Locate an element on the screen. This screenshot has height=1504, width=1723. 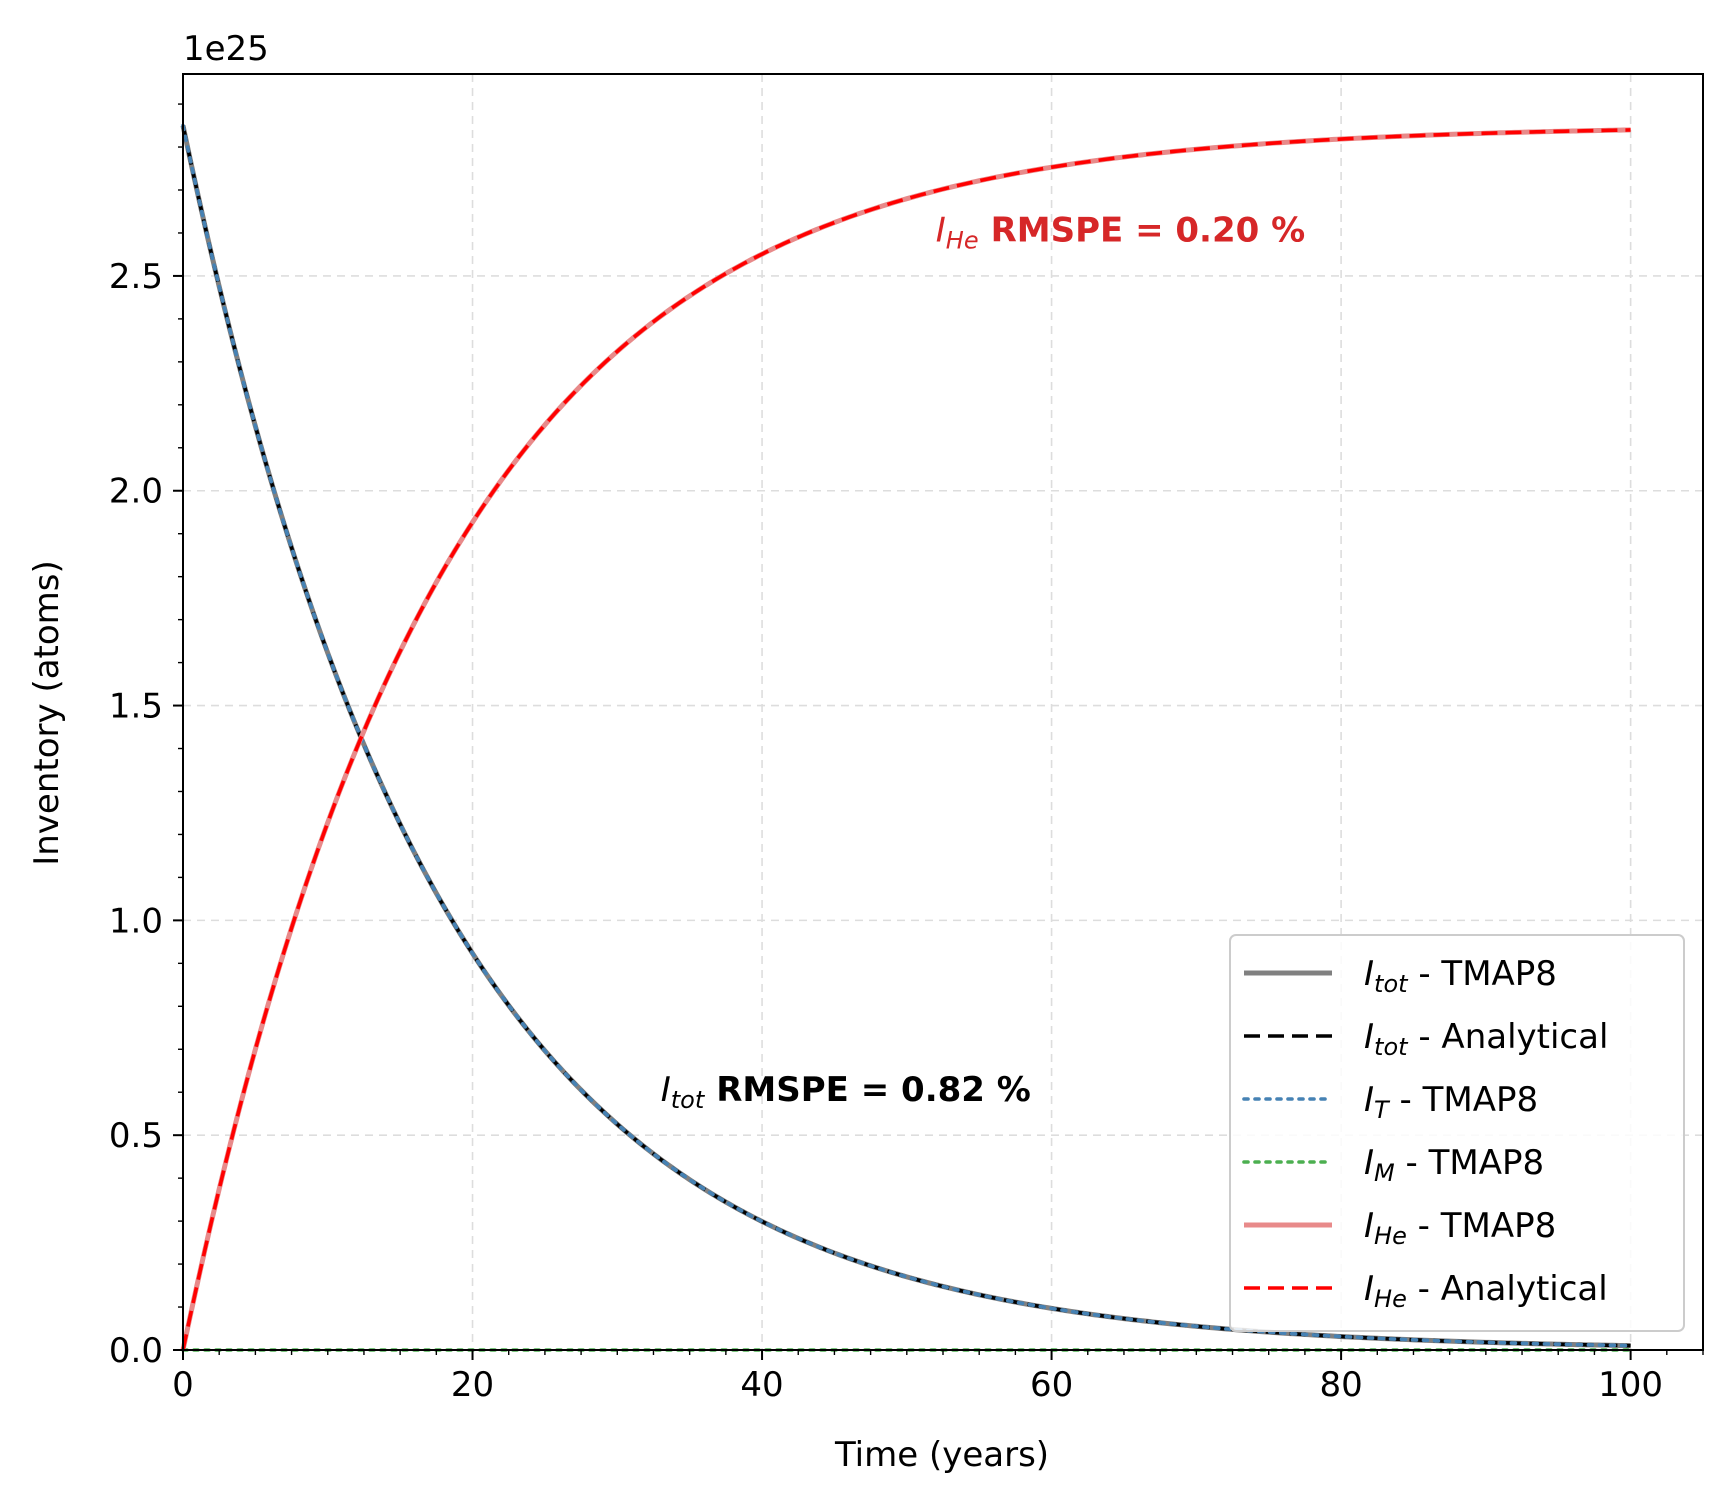
x-tick-label: 0 is located at coordinates (183, 1385).